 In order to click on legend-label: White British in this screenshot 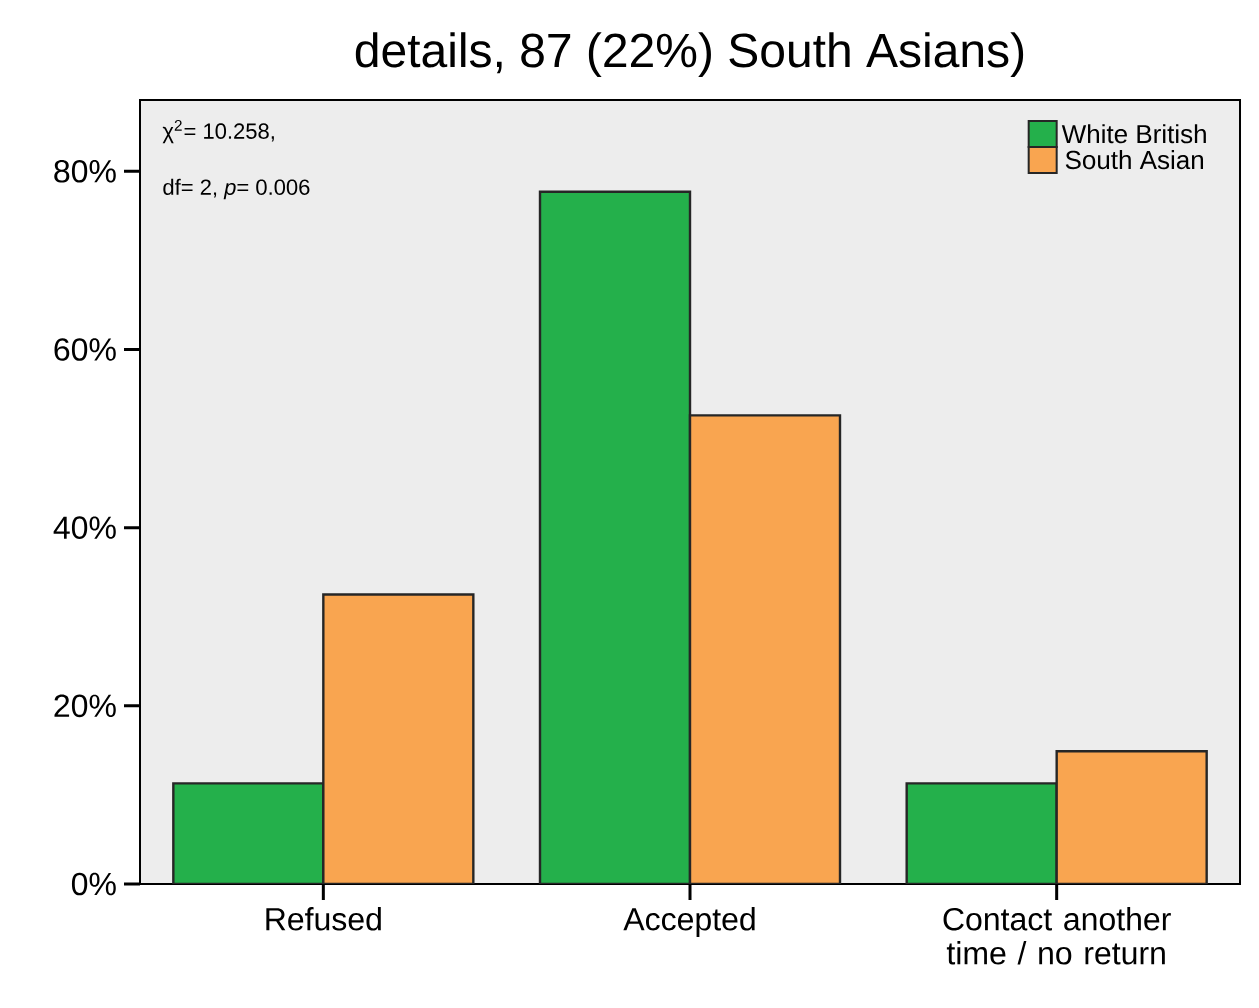, I will do `click(1133, 134)`.